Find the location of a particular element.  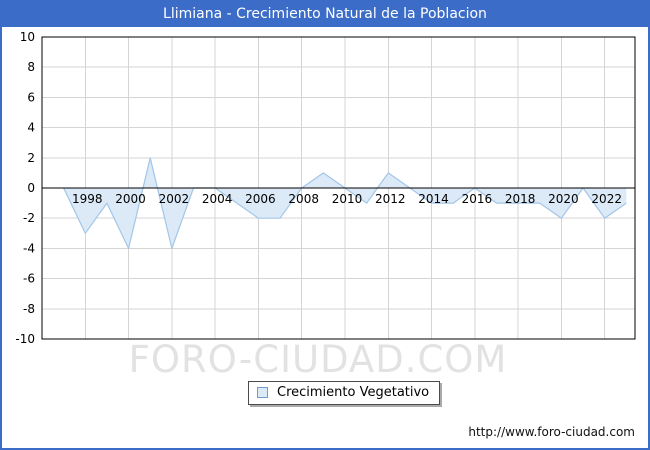

svg-text: 2022 is located at coordinates (606, 199).